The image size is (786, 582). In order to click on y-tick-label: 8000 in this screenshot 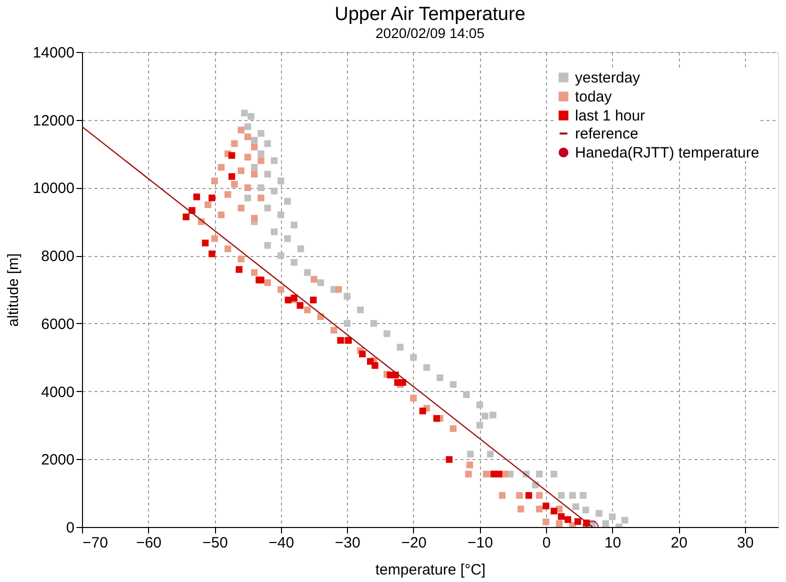, I will do `click(57, 257)`.